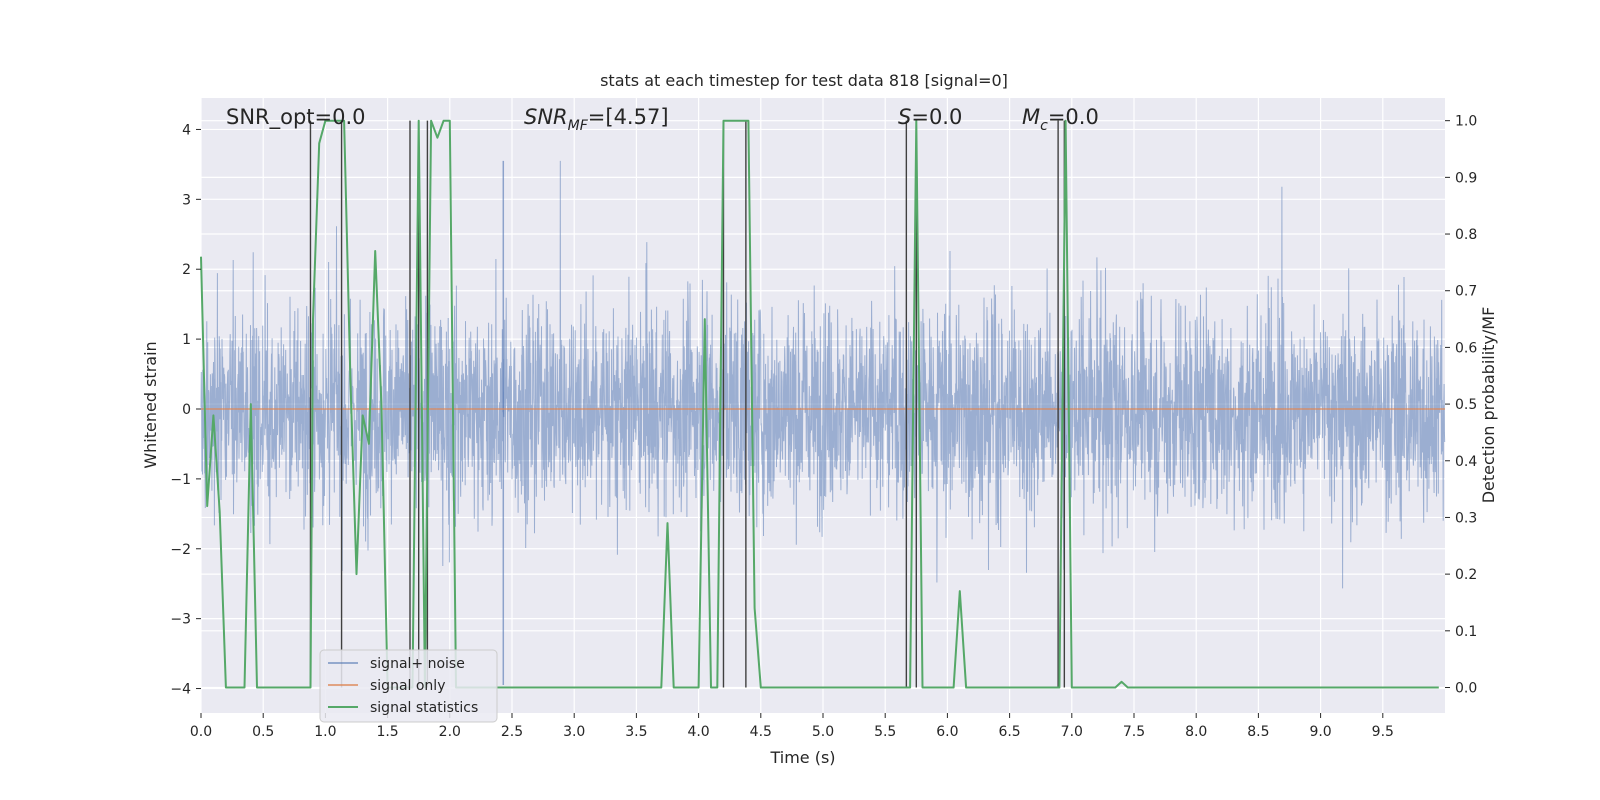 The height and width of the screenshot is (800, 1600). Describe the element at coordinates (698, 732) in the screenshot. I see `x-tick-label: 4.0` at that location.